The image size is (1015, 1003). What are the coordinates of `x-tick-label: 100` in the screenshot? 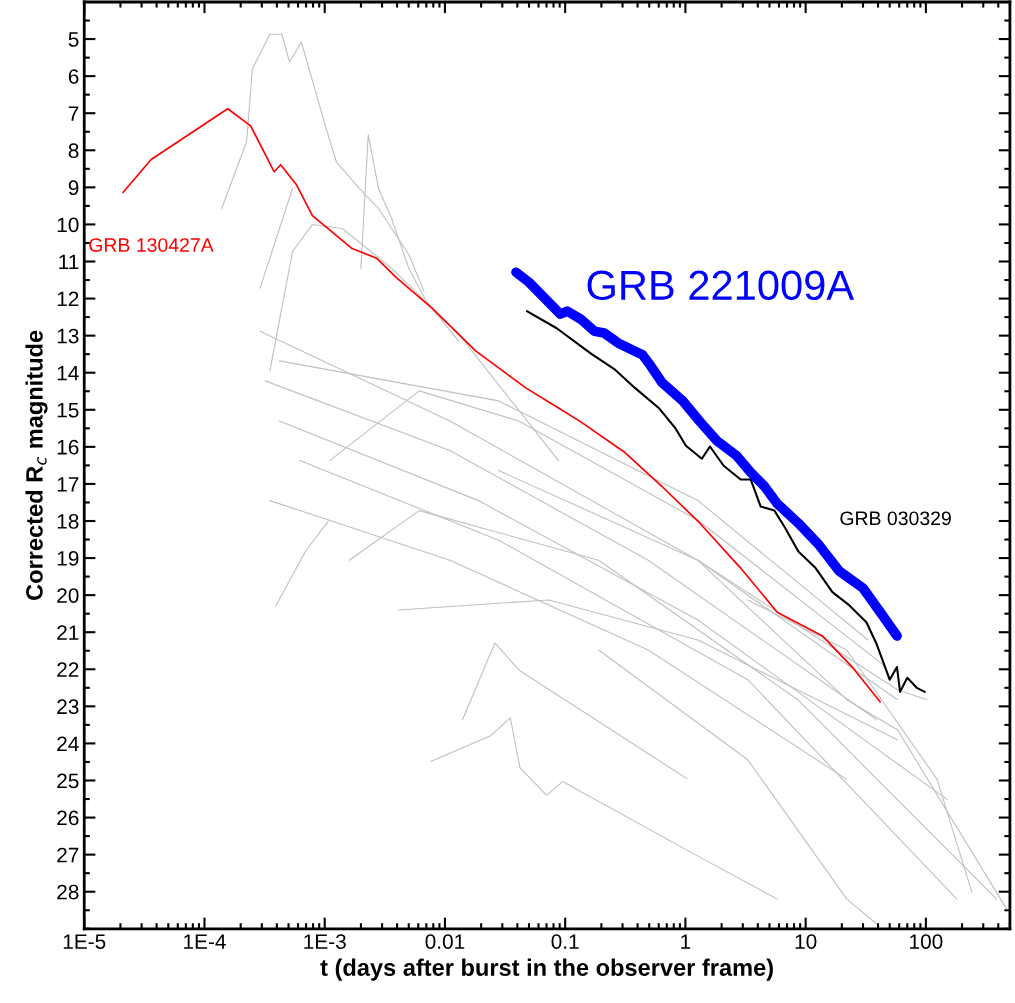 It's located at (926, 941).